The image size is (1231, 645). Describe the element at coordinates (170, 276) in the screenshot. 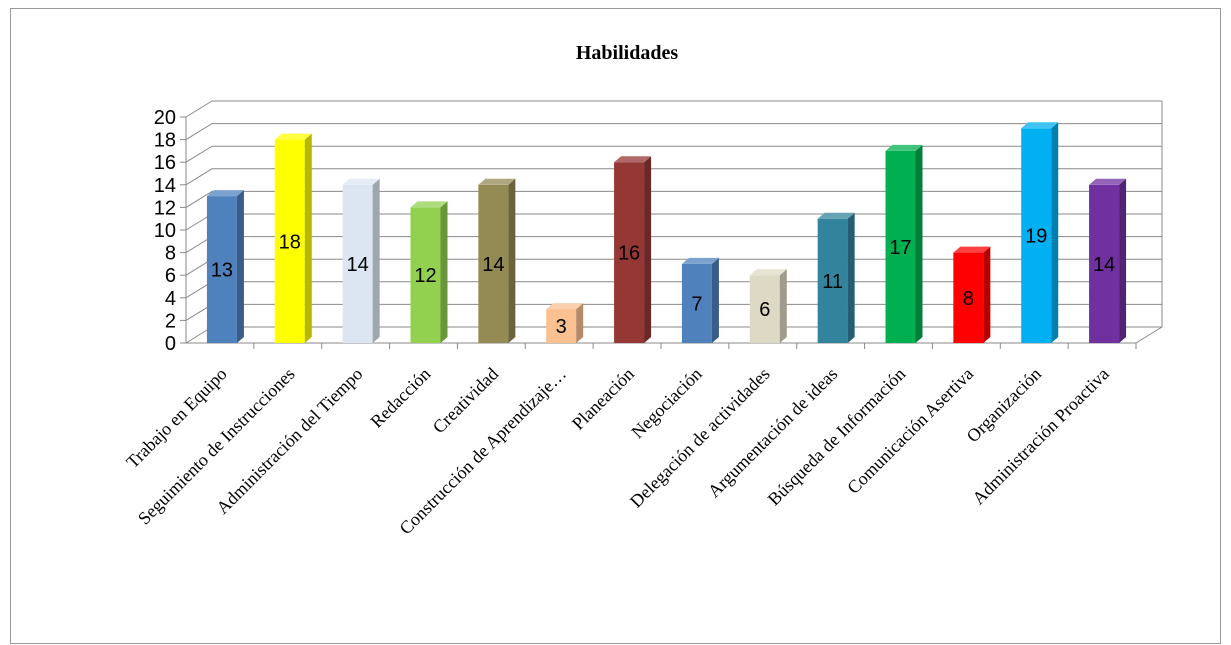

I see `y-tick-label: 6` at that location.